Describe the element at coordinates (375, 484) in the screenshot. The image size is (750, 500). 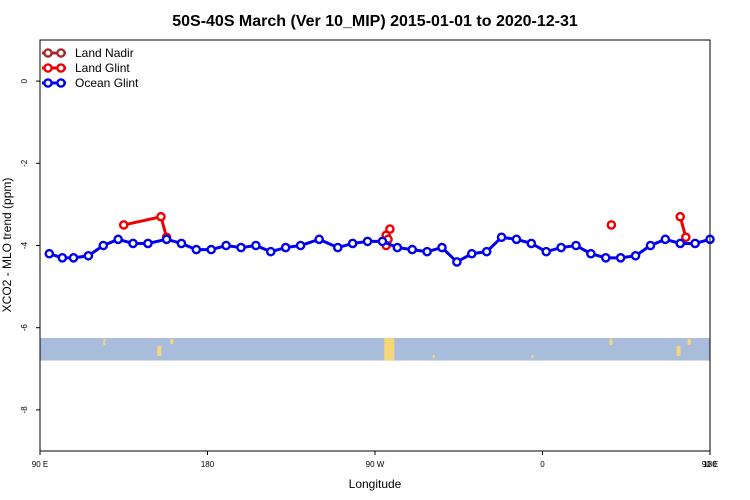
I see `x-axis-label: Longitude` at that location.